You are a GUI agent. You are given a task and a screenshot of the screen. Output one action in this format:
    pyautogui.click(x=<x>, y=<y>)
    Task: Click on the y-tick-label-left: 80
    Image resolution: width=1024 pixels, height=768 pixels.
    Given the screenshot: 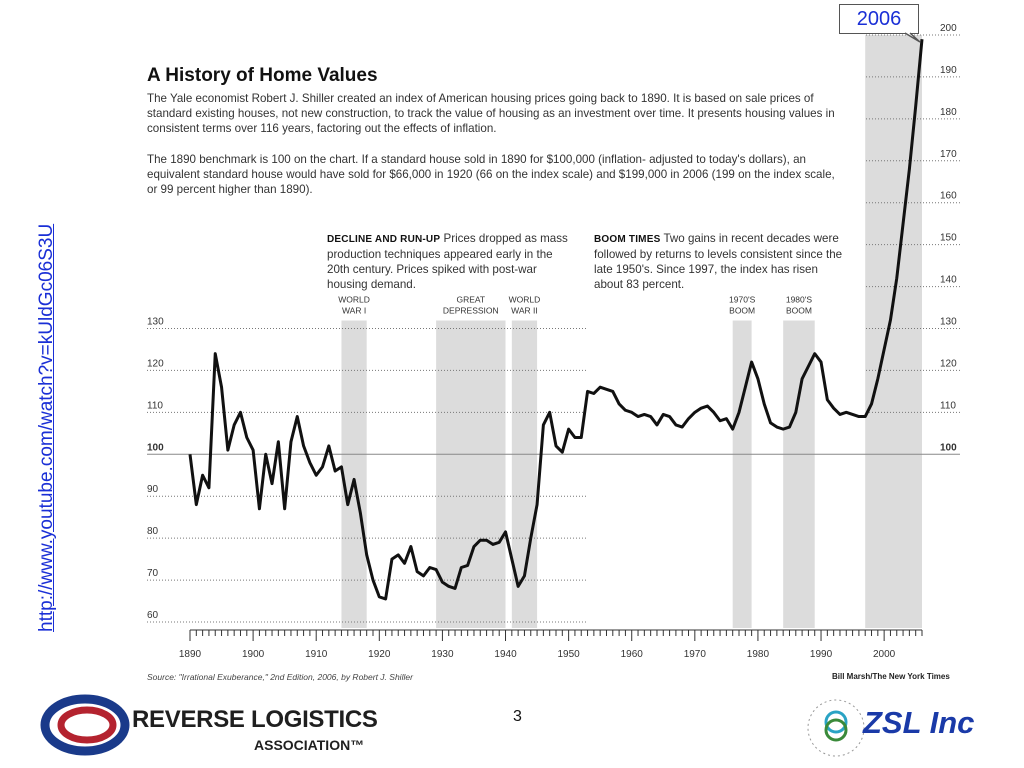 What is the action you would take?
    pyautogui.click(x=153, y=531)
    